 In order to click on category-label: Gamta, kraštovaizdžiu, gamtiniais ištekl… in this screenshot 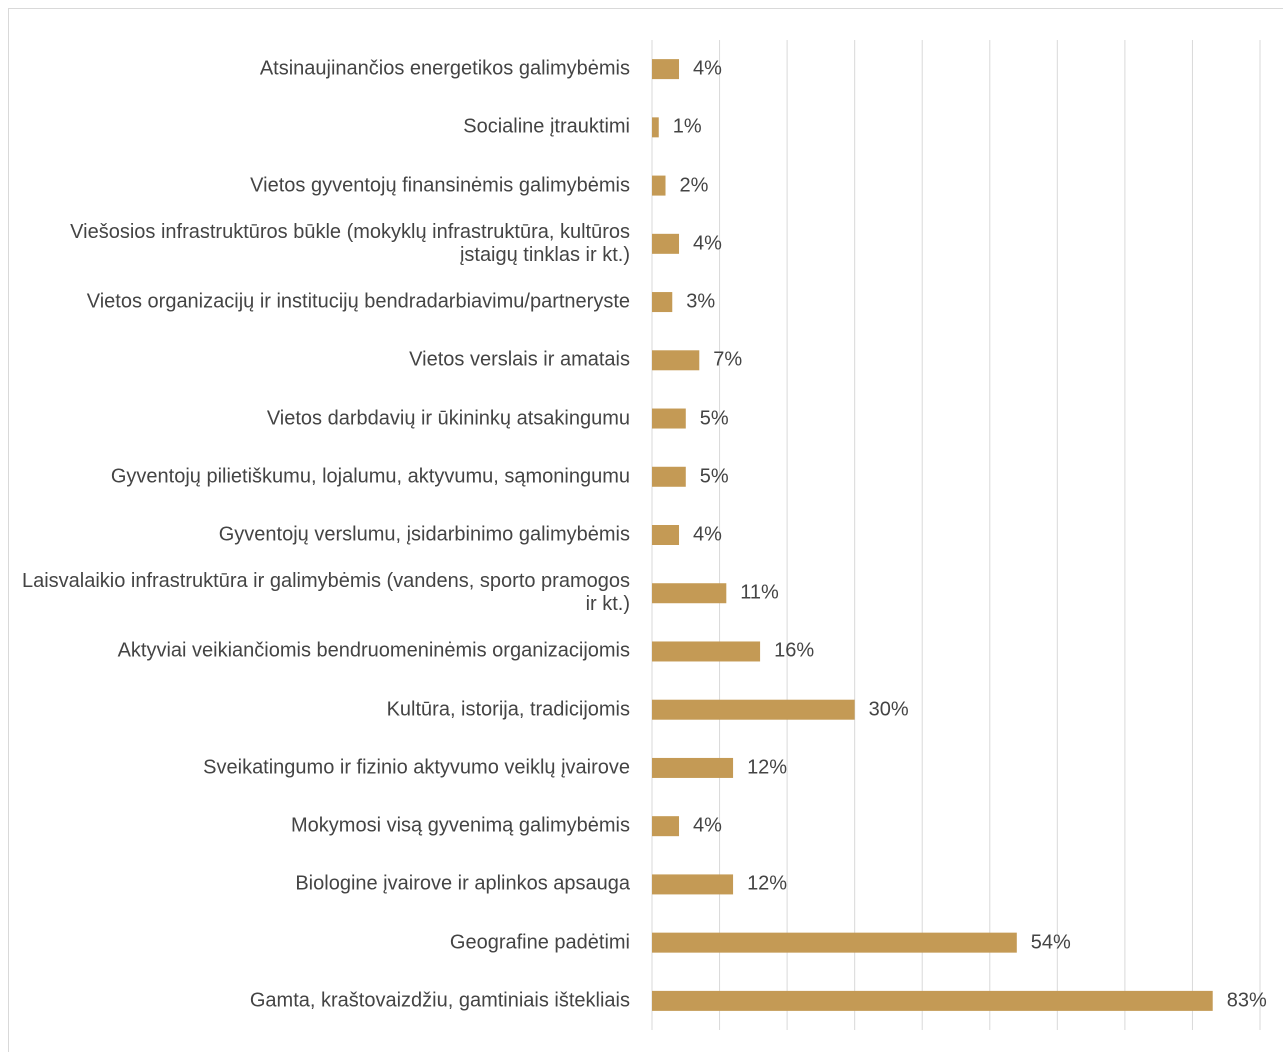, I will do `click(439, 1000)`.